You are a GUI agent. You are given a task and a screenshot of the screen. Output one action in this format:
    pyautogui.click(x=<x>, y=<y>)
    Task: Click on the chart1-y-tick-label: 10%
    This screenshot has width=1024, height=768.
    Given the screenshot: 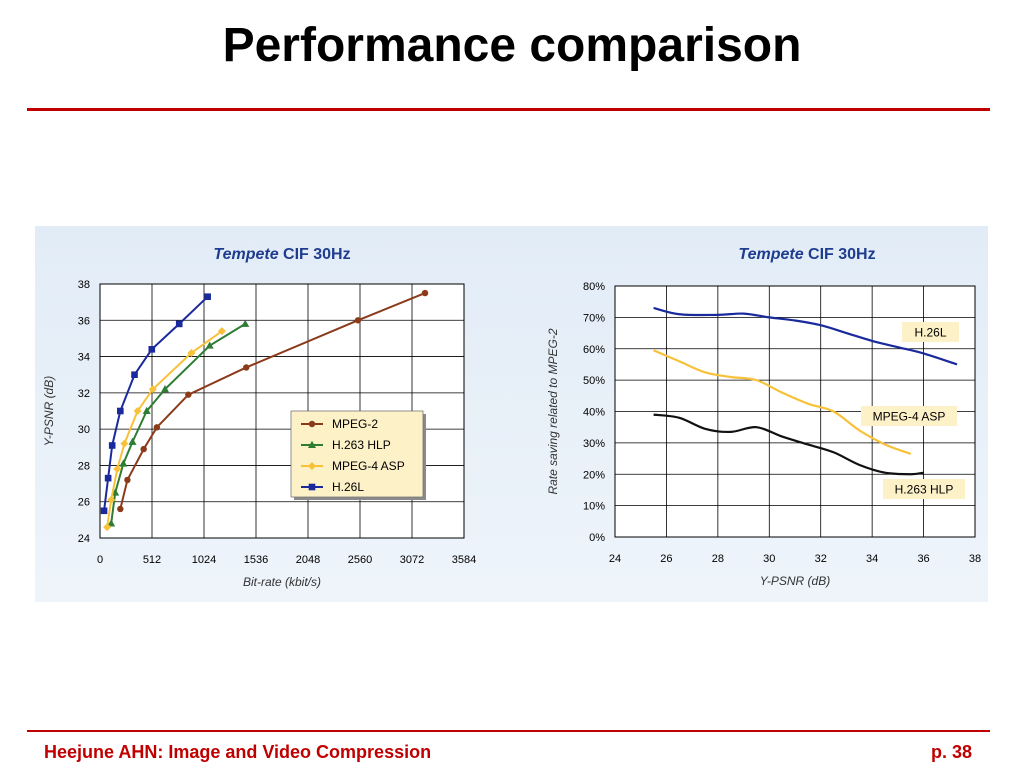 What is the action you would take?
    pyautogui.click(x=594, y=507)
    